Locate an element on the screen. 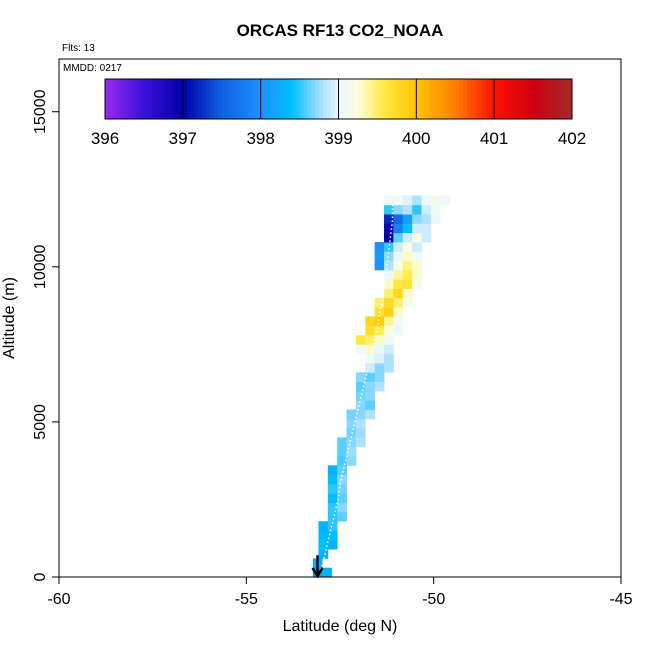 Image resolution: width=650 pixels, height=650 pixels. chart-title: ORCAS RF13 CO2_NOAA is located at coordinates (340, 30).